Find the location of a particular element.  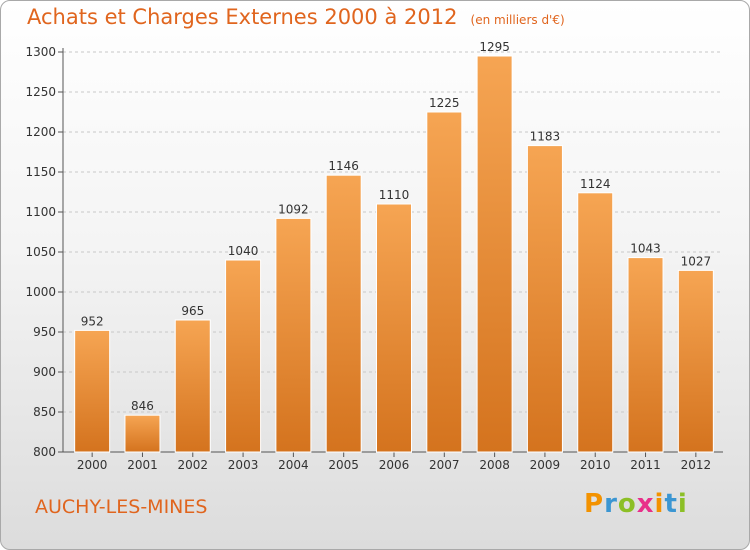

data-label-2006: 1110 is located at coordinates (394, 195).